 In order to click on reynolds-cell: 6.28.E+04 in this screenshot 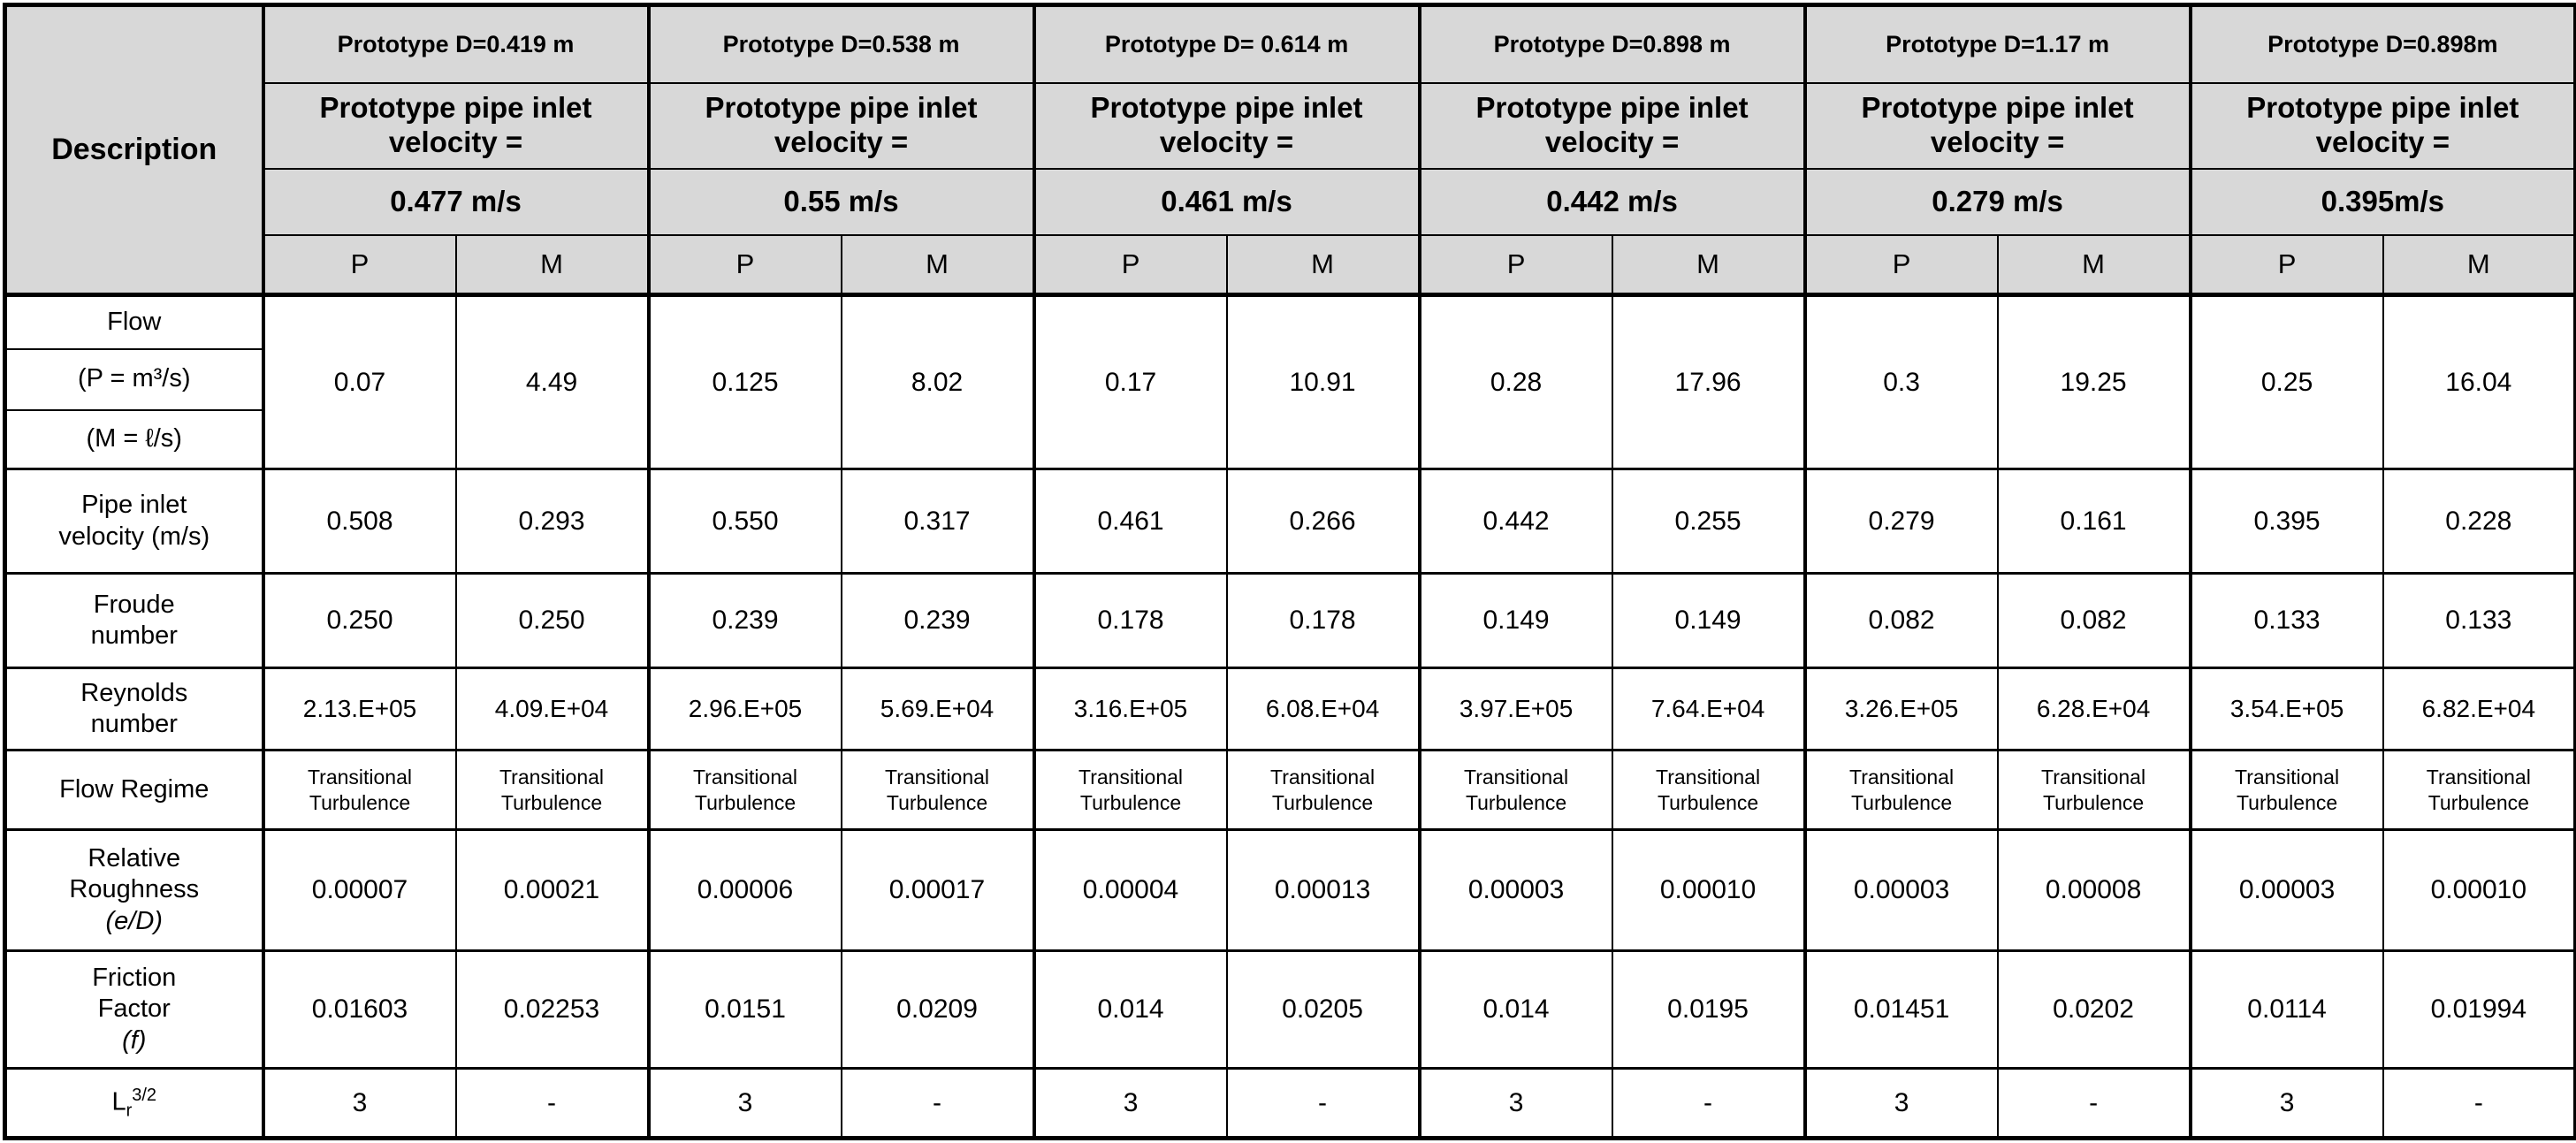, I will do `click(2093, 709)`.